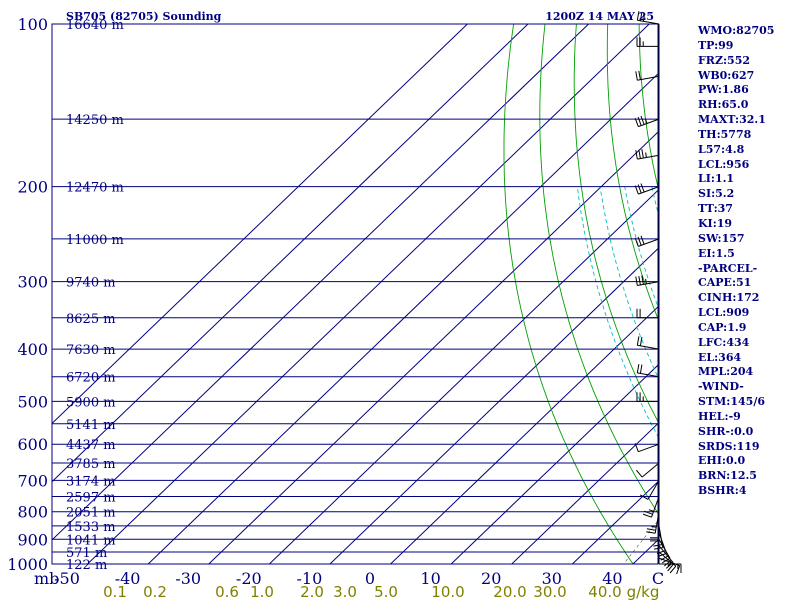 Image resolution: width=800 pixels, height=600 pixels. I want to click on temperature-tick-label: -50, so click(67, 578).